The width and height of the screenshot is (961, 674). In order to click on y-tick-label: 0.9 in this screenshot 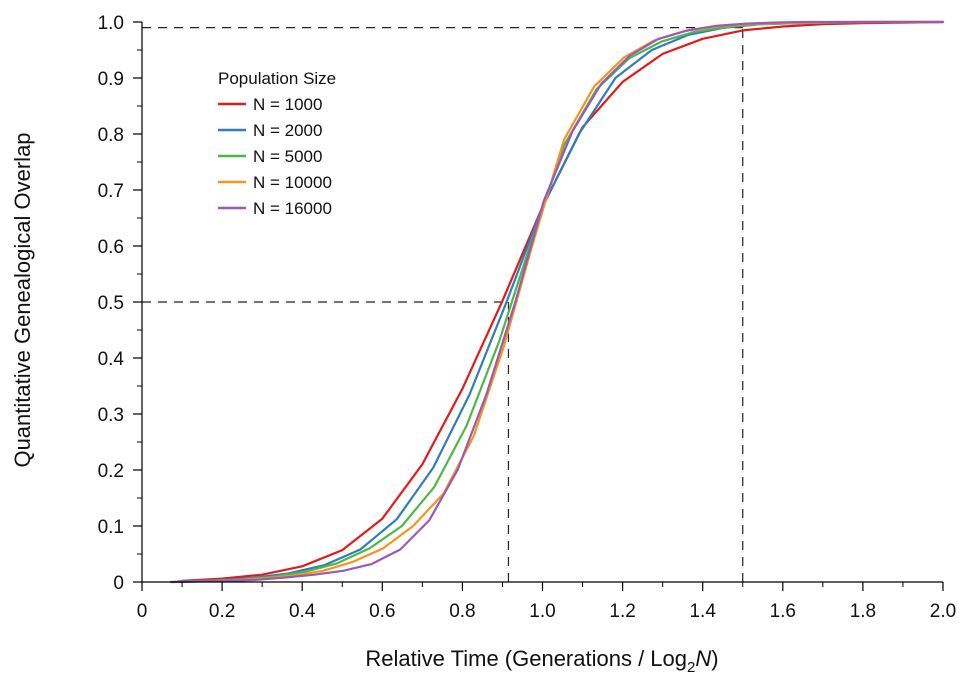, I will do `click(111, 79)`.